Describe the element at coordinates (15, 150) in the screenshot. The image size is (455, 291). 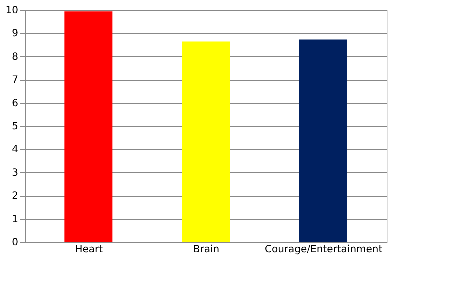
I see `y-tick-label: 4` at that location.